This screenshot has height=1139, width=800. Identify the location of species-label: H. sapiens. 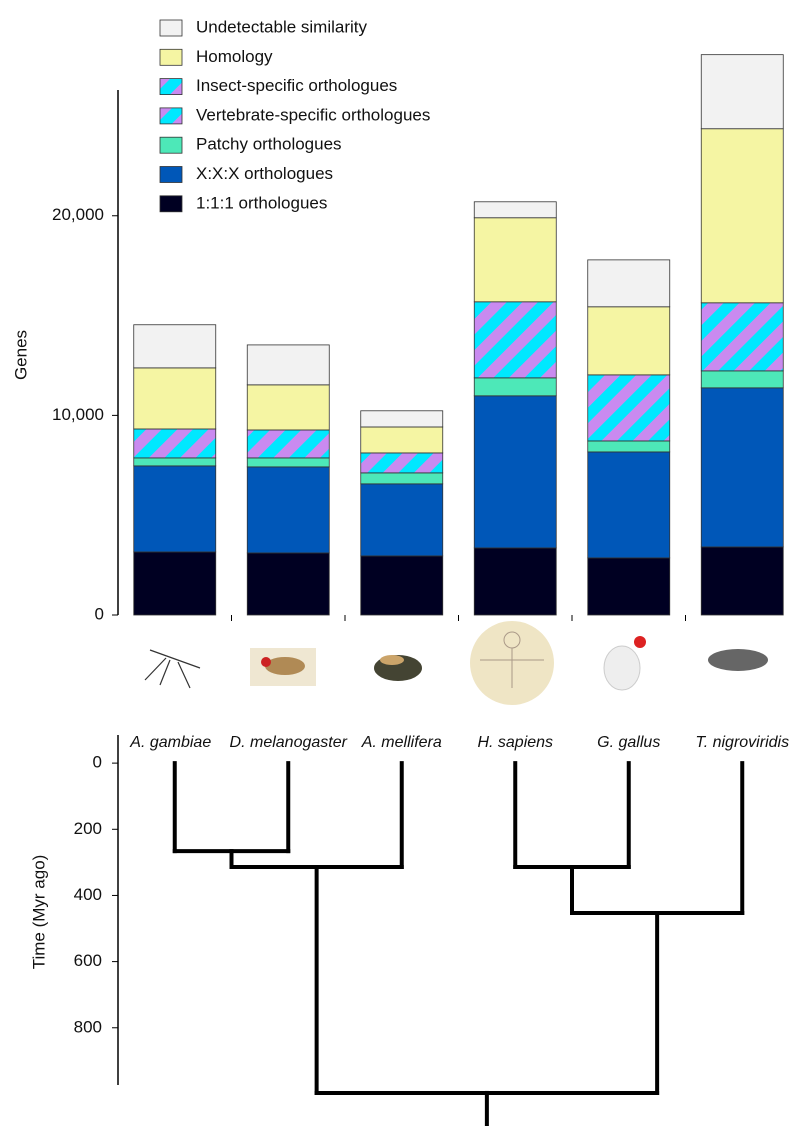
(515, 742).